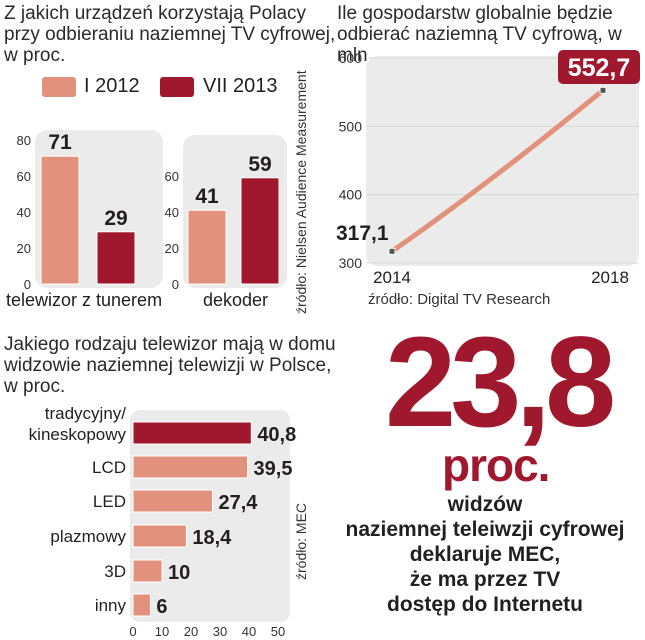  Describe the element at coordinates (24, 140) in the screenshot. I see `y-tick-label: 80` at that location.